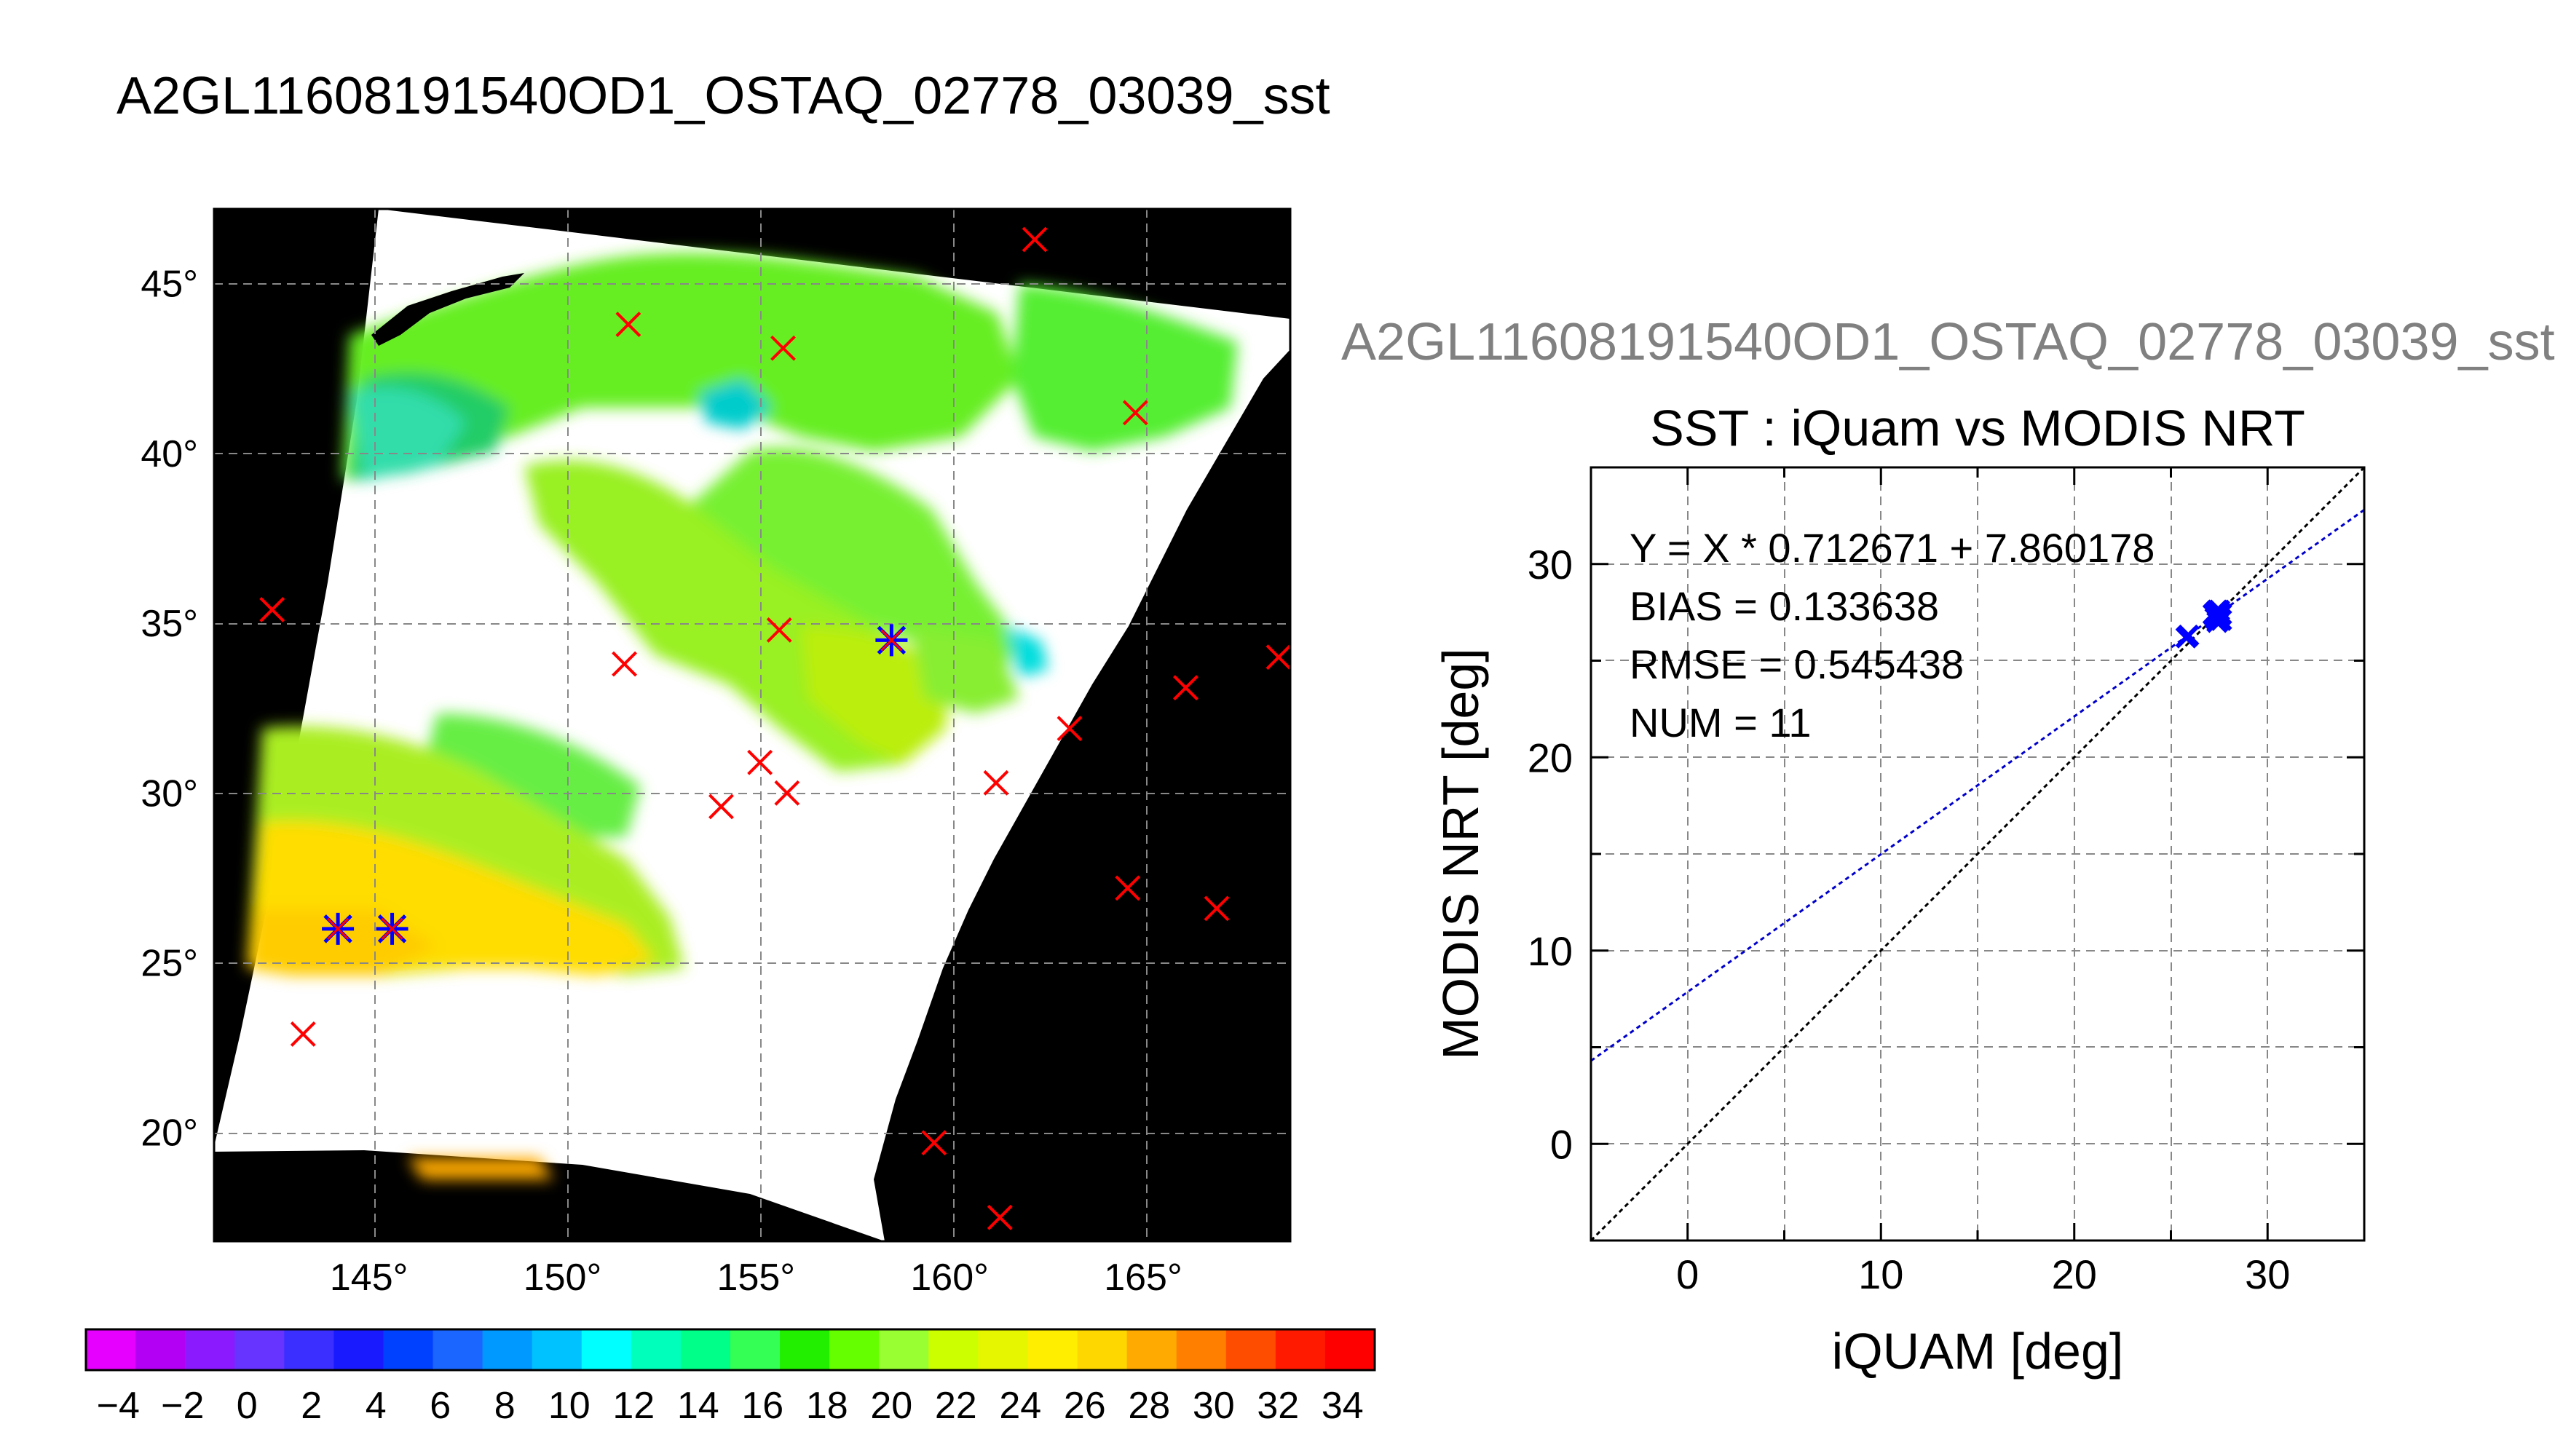  What do you see at coordinates (1977, 785) in the screenshot?
I see `regression-line` at bounding box center [1977, 785].